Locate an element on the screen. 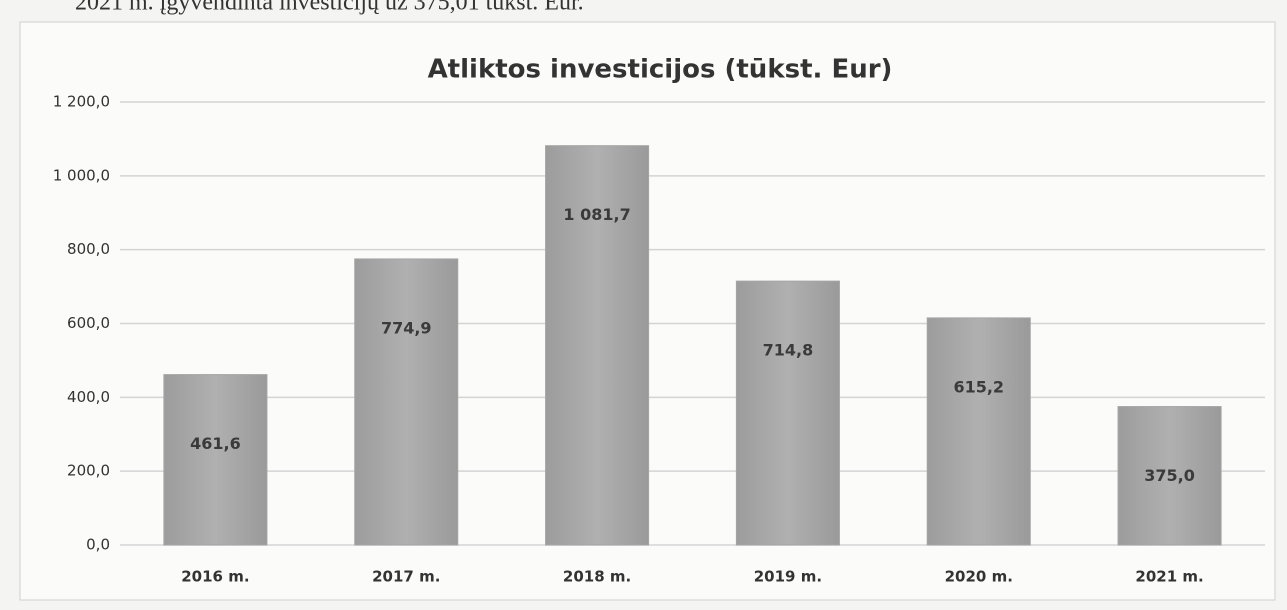 The image size is (1287, 610). x-tick-label: 2021 m. is located at coordinates (1169, 577).